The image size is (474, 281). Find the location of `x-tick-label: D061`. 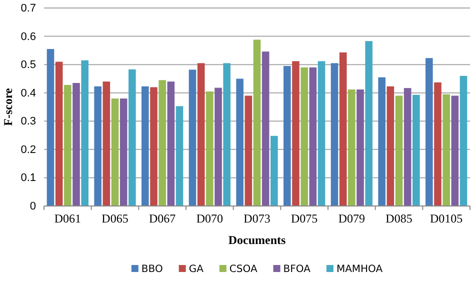

x-tick-label: D061 is located at coordinates (68, 219).